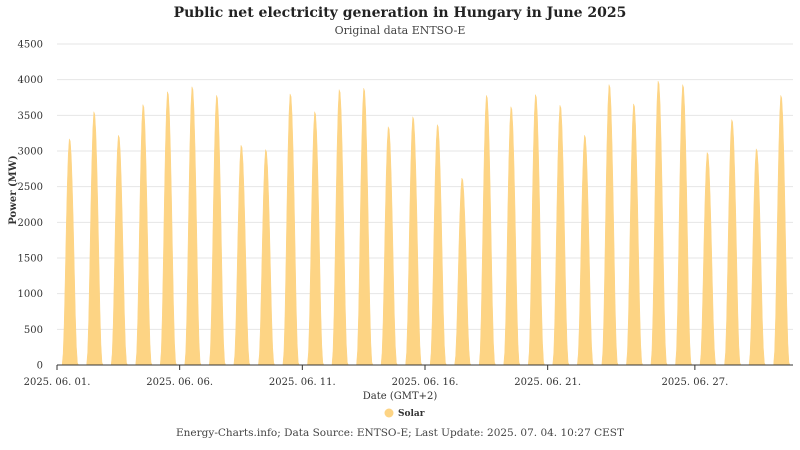  Describe the element at coordinates (400, 30) in the screenshot. I see `chart-subtitle: Original data ENTSO-E` at that location.